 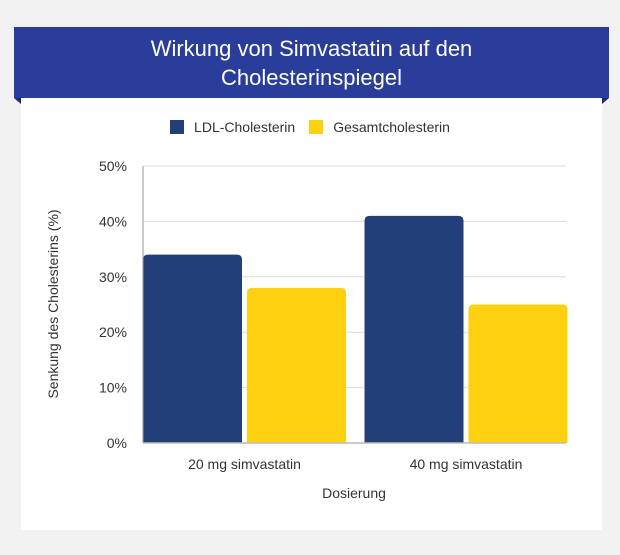 I want to click on y-tick-label: 20%, so click(x=113, y=332).